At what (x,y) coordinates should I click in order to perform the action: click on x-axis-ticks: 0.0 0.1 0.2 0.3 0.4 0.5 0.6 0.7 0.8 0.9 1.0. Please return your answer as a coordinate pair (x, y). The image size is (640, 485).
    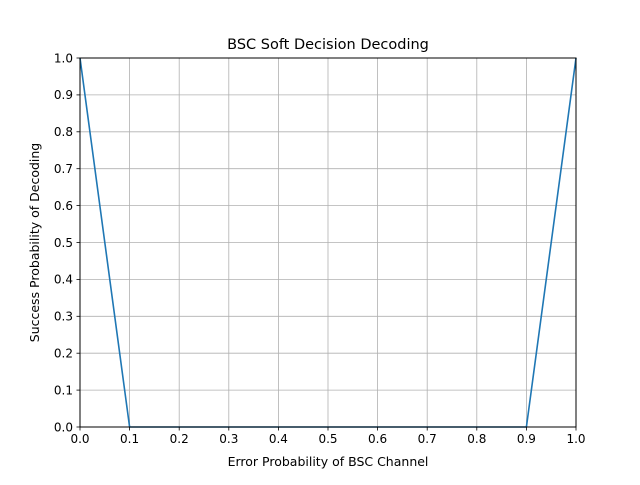
    Looking at the image, I should click on (328, 436).